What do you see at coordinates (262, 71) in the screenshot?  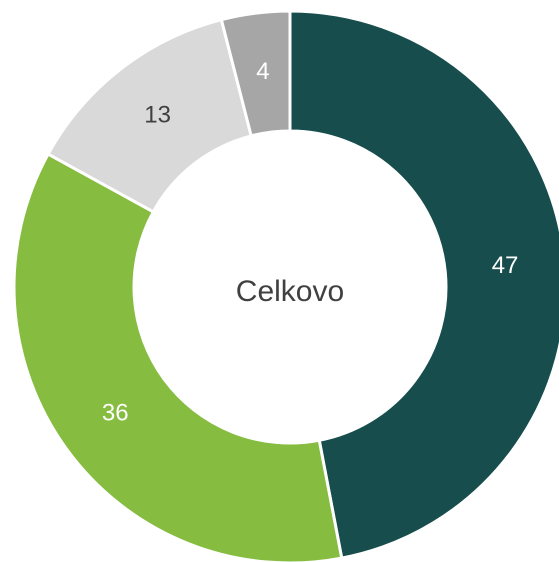 I see `data-label: 4` at bounding box center [262, 71].